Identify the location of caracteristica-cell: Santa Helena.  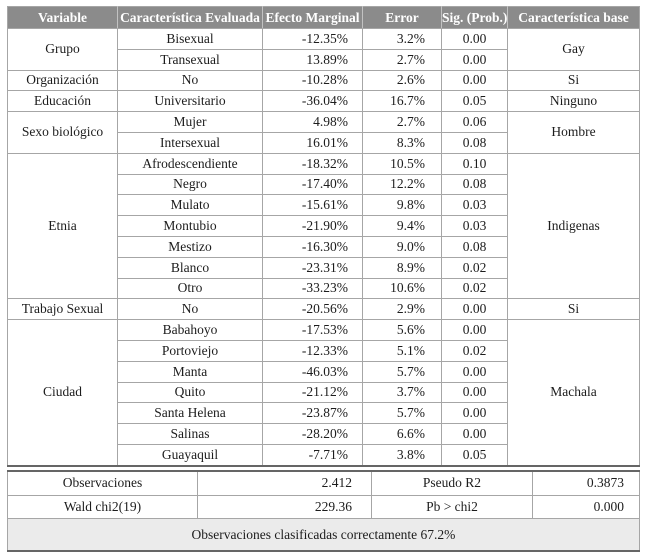
(190, 413).